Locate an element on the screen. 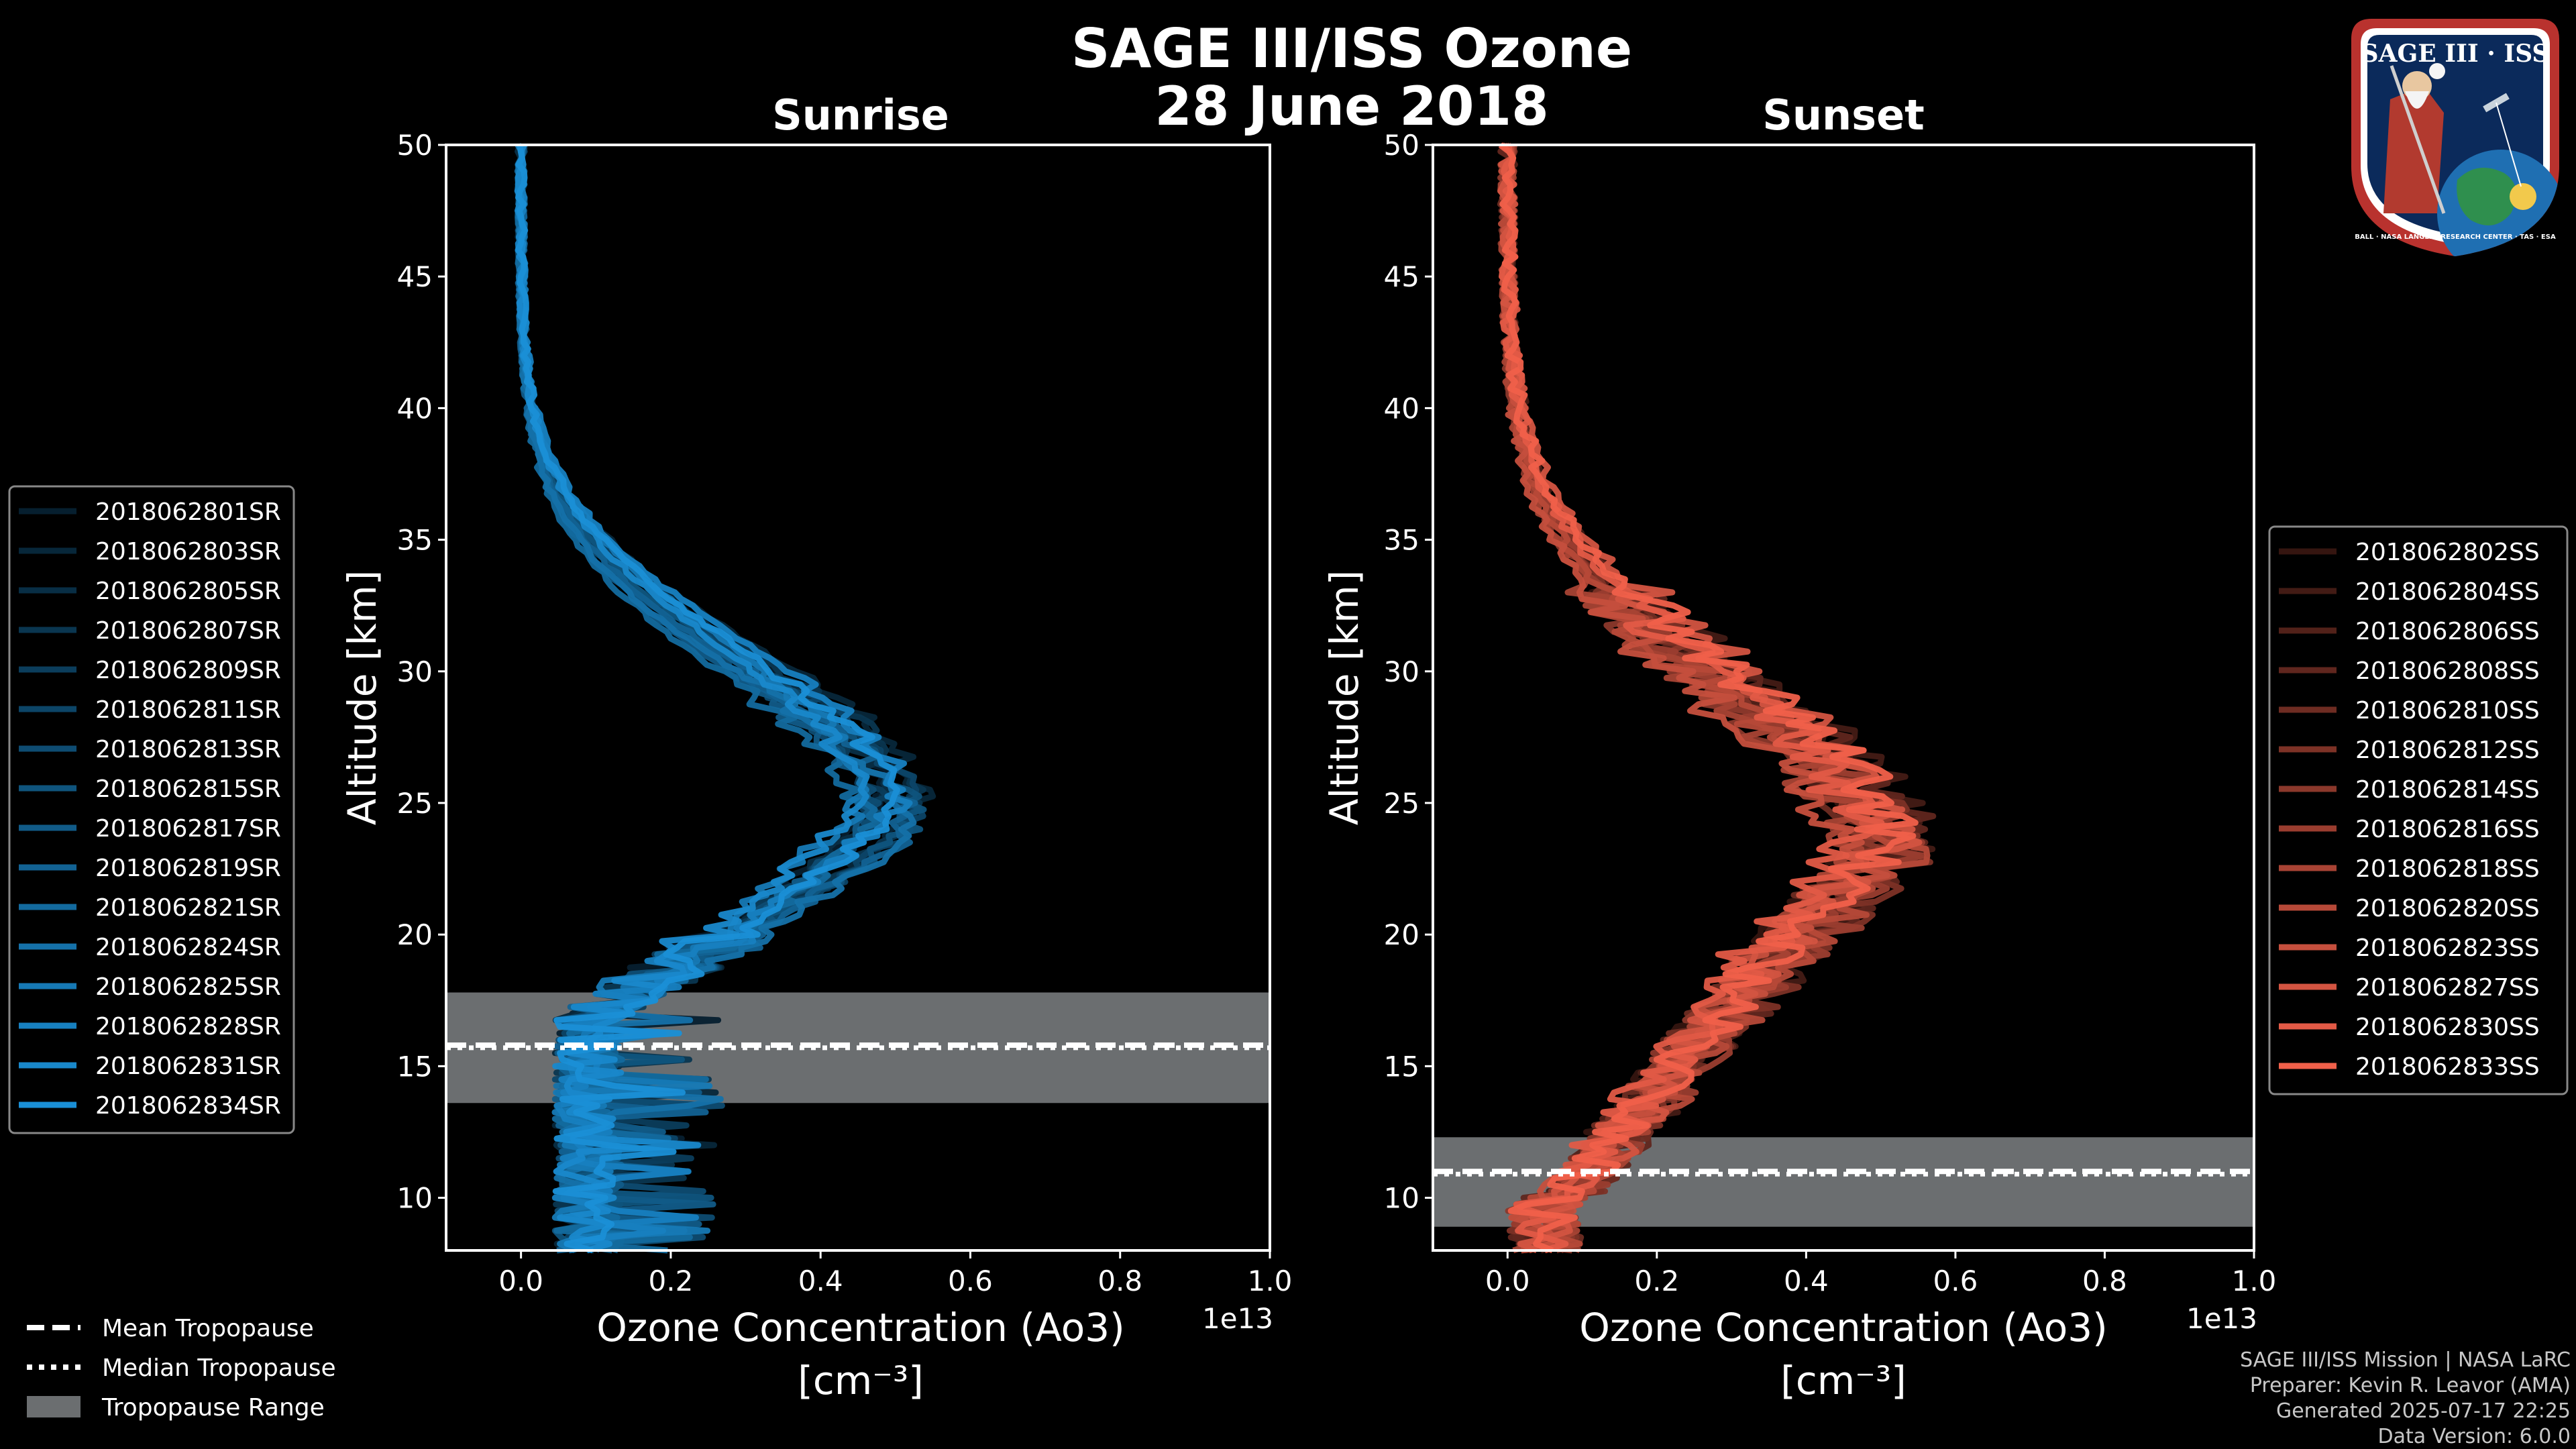 This screenshot has height=1449, width=2576. legend-label-2018062820SS: 2018062820SS is located at coordinates (2447, 908).